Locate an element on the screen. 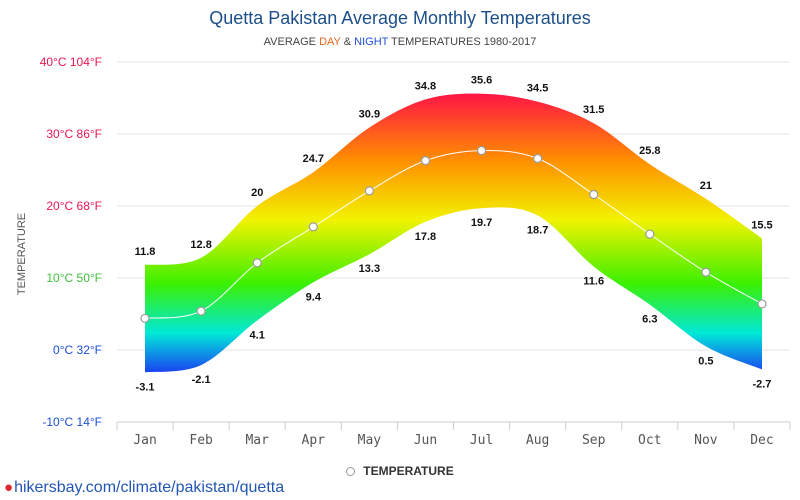 This screenshot has height=500, width=800. subtitle-amp: & is located at coordinates (347, 42).